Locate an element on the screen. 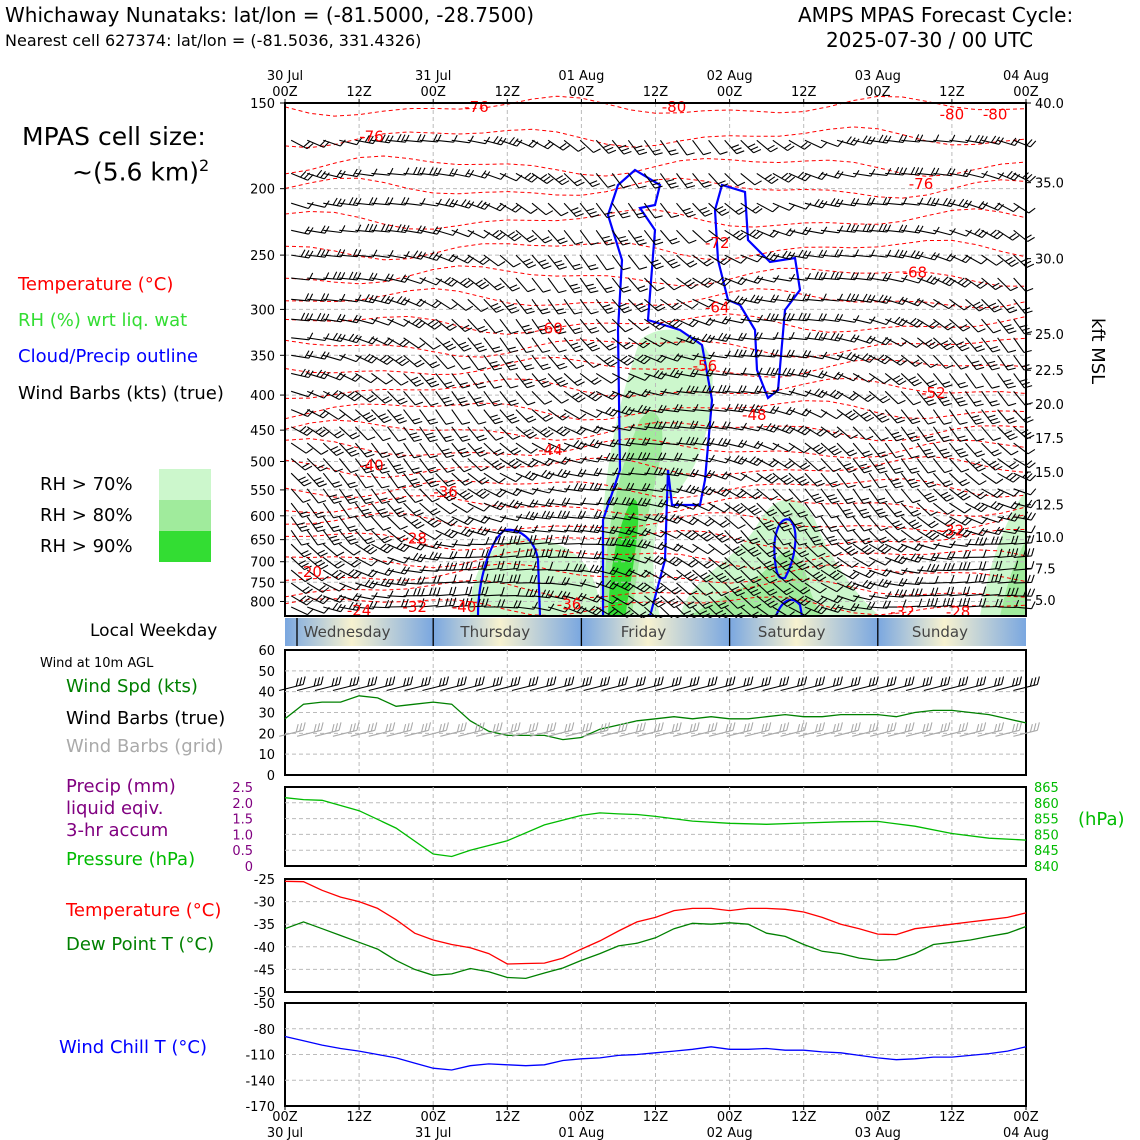  legend-rh90: RH > 90% is located at coordinates (86, 546).